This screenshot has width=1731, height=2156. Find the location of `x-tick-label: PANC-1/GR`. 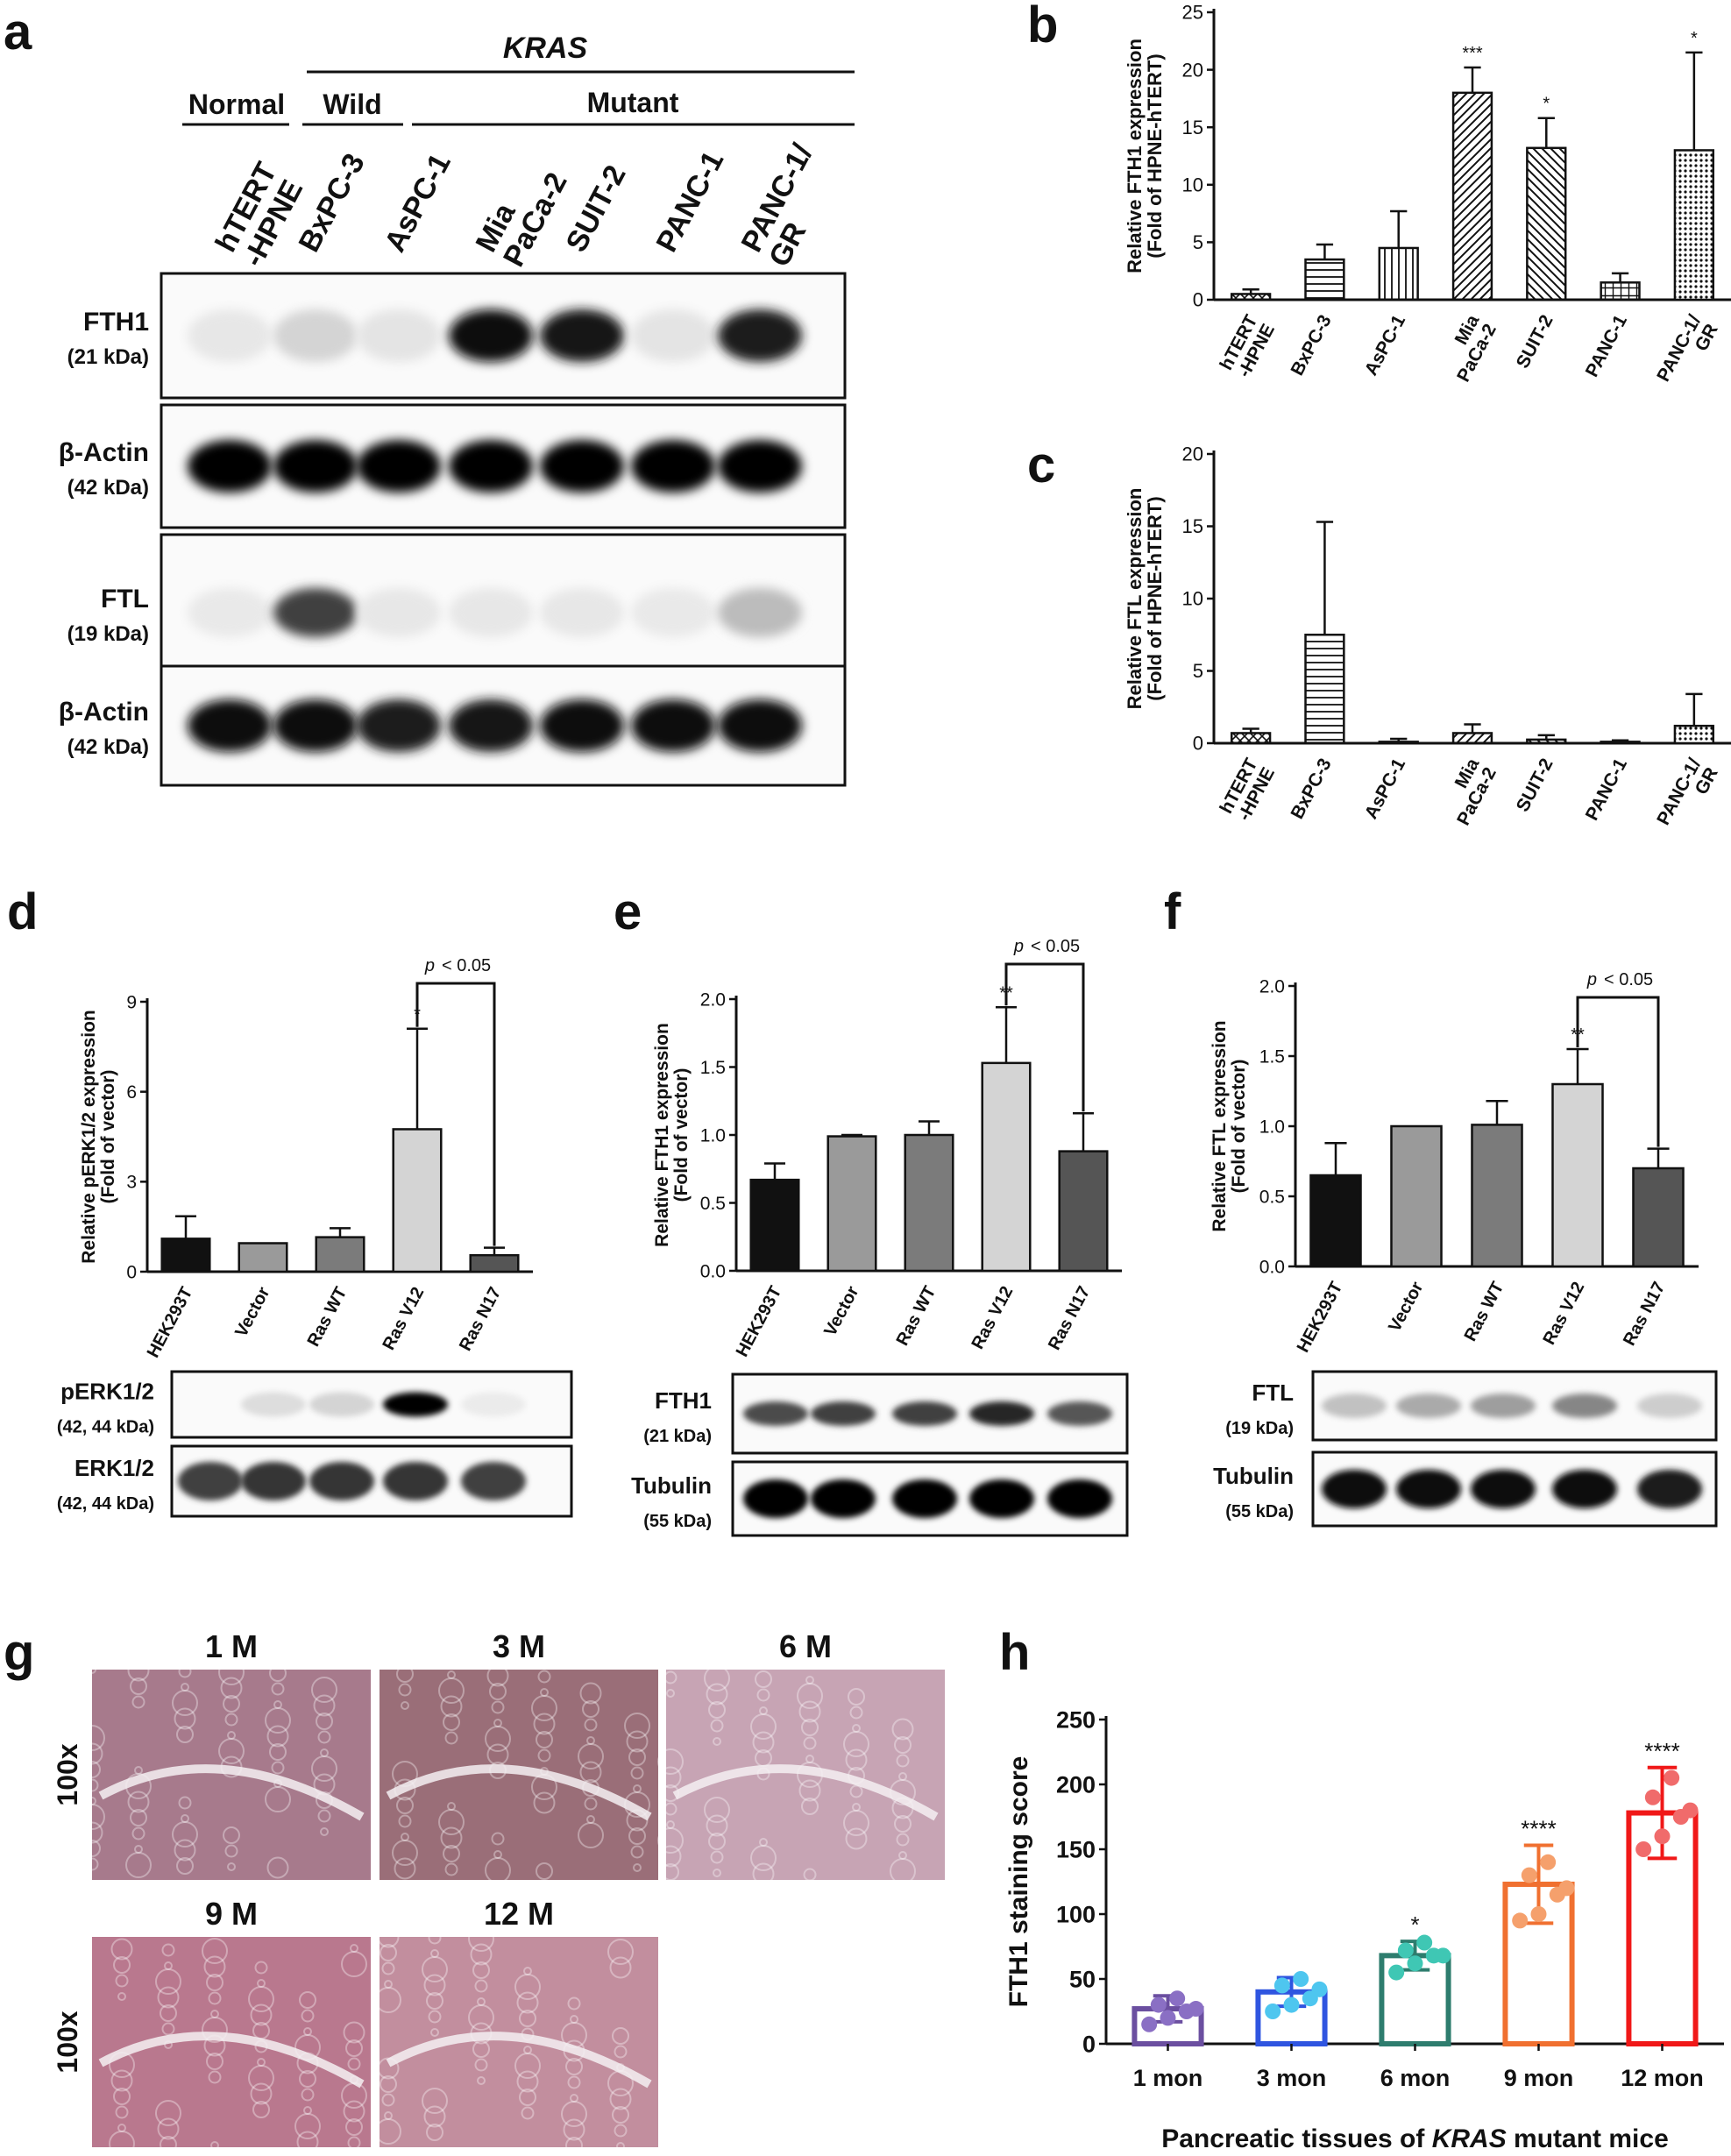

x-tick-label: PANC-1/GR is located at coordinates (1687, 352).